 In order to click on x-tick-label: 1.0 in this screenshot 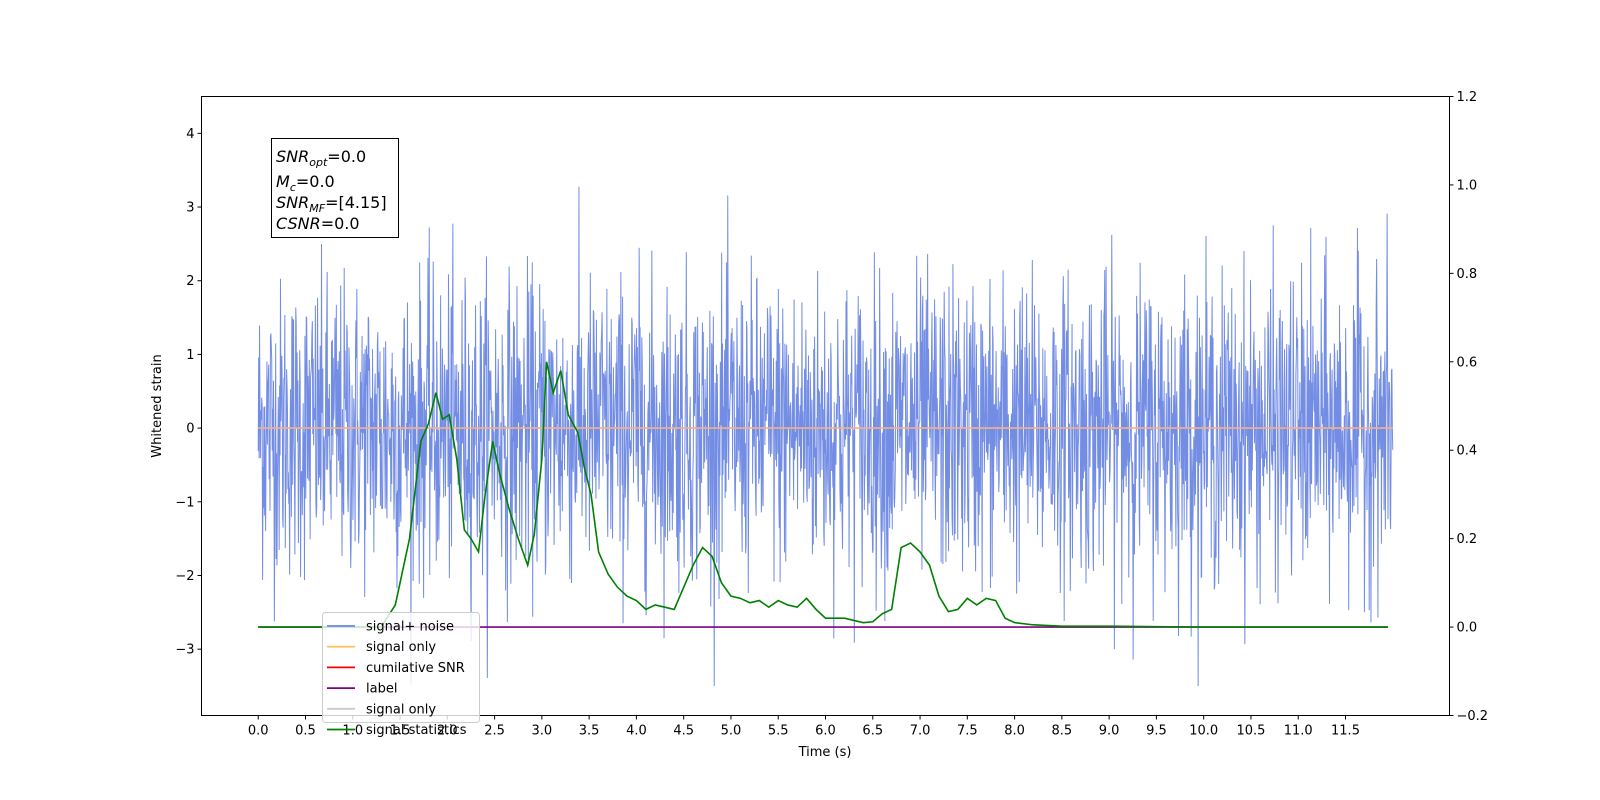, I will do `click(352, 731)`.